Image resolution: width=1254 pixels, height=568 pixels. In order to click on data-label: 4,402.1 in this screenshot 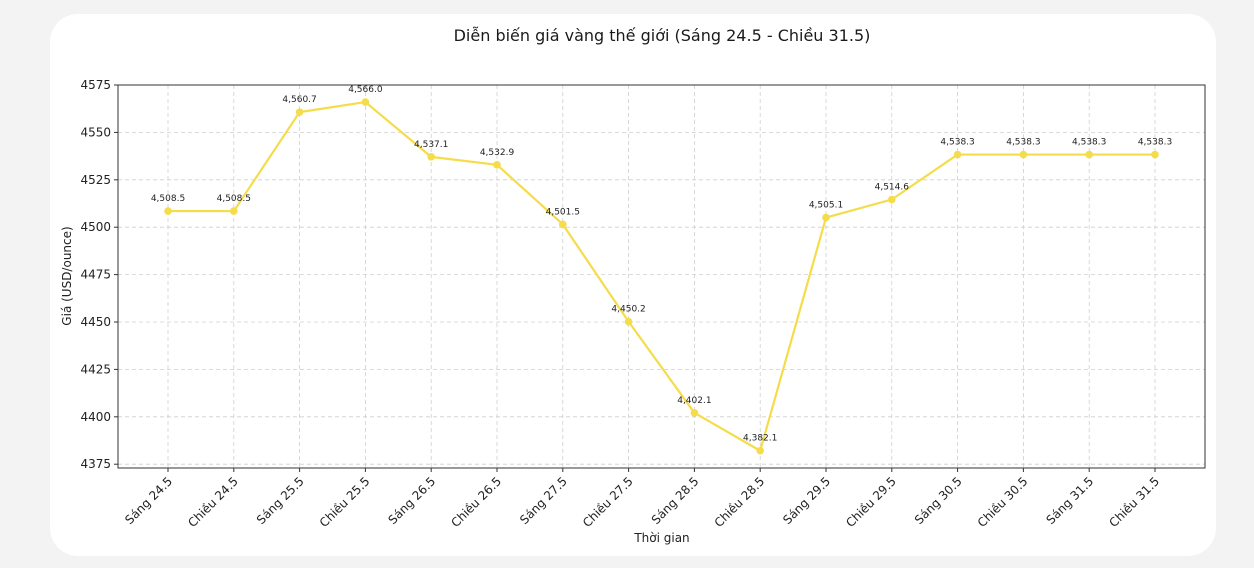, I will do `click(694, 401)`.